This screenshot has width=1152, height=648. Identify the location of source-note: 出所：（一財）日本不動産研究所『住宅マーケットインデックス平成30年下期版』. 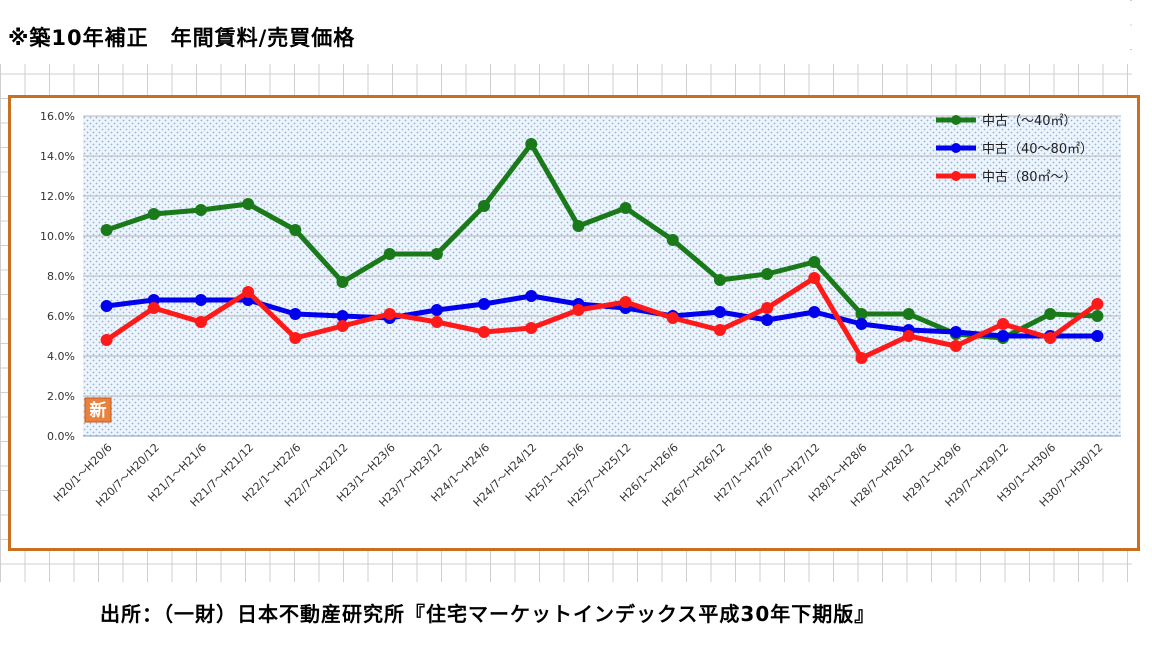
(576, 615).